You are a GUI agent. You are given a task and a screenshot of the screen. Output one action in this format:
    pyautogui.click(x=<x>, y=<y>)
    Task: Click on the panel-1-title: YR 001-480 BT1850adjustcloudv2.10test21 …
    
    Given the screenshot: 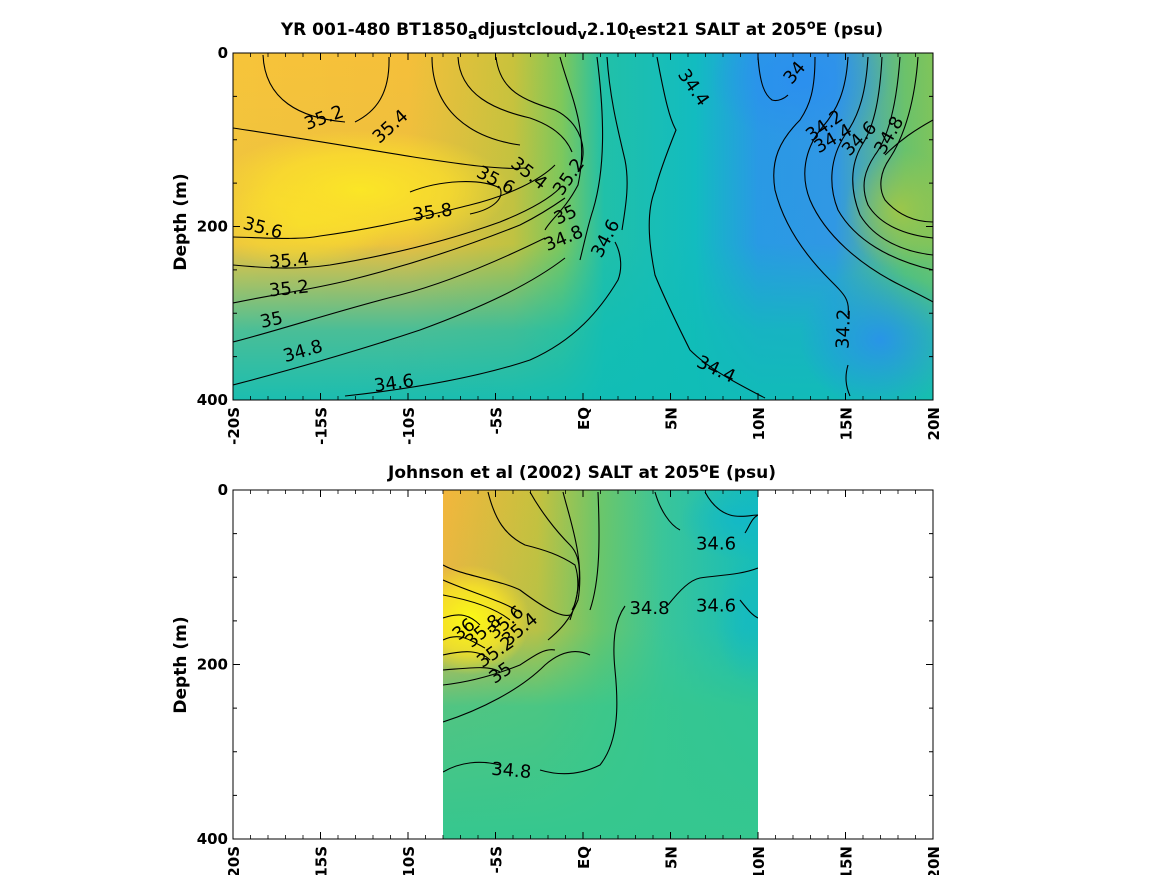 What is the action you would take?
    pyautogui.click(x=581, y=30)
    